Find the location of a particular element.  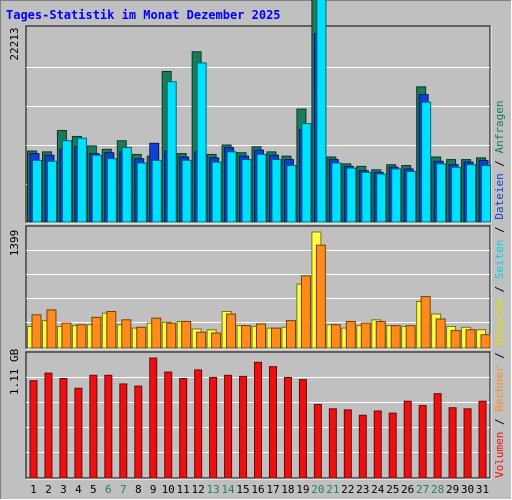

x-tick-label-27: 27 is located at coordinates (422, 489).